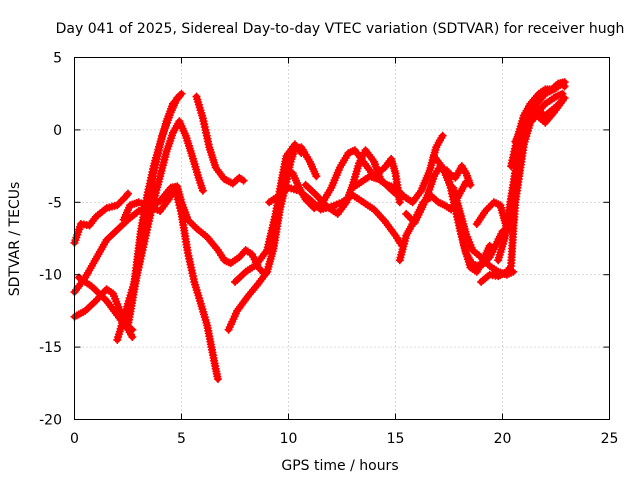 The image size is (640, 480). What do you see at coordinates (344, 439) in the screenshot?
I see `x-tick-labels: 0 5 10 15 20 25` at bounding box center [344, 439].